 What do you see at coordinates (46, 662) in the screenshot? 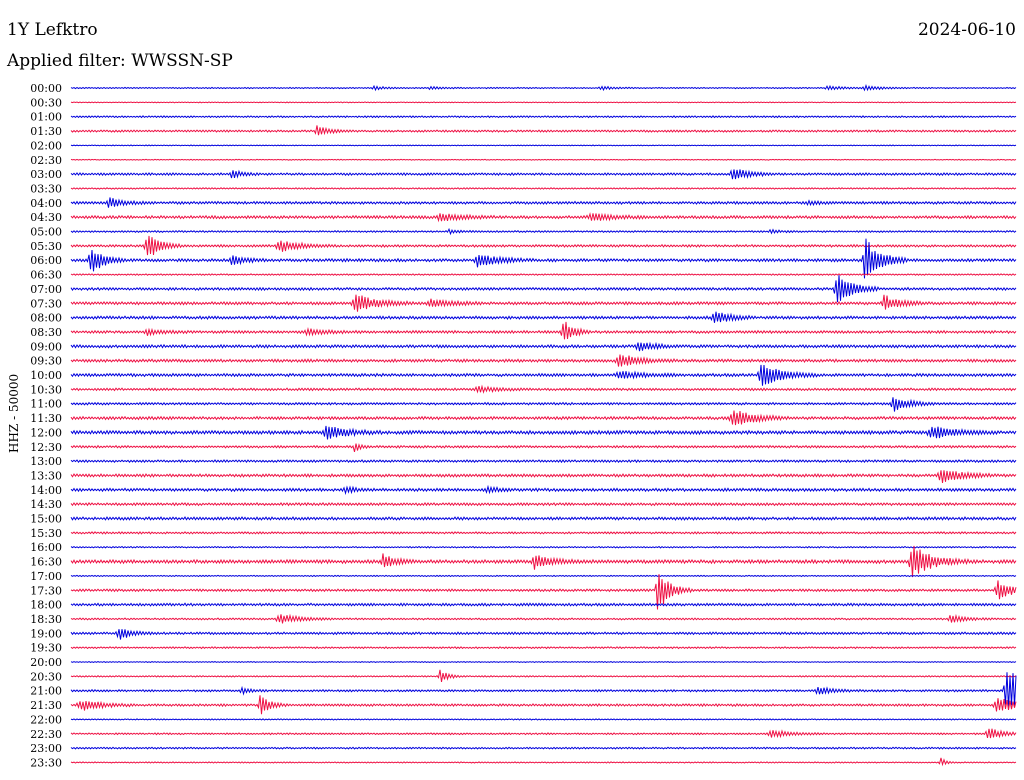
I see `row-time-label: 20:00` at bounding box center [46, 662].